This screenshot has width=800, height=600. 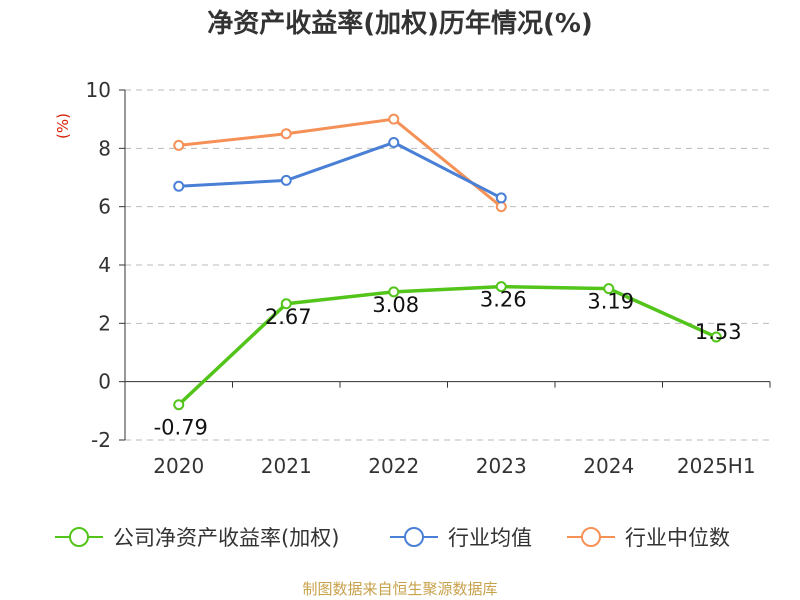 I want to click on y-tick-label: 0, so click(x=104, y=382).